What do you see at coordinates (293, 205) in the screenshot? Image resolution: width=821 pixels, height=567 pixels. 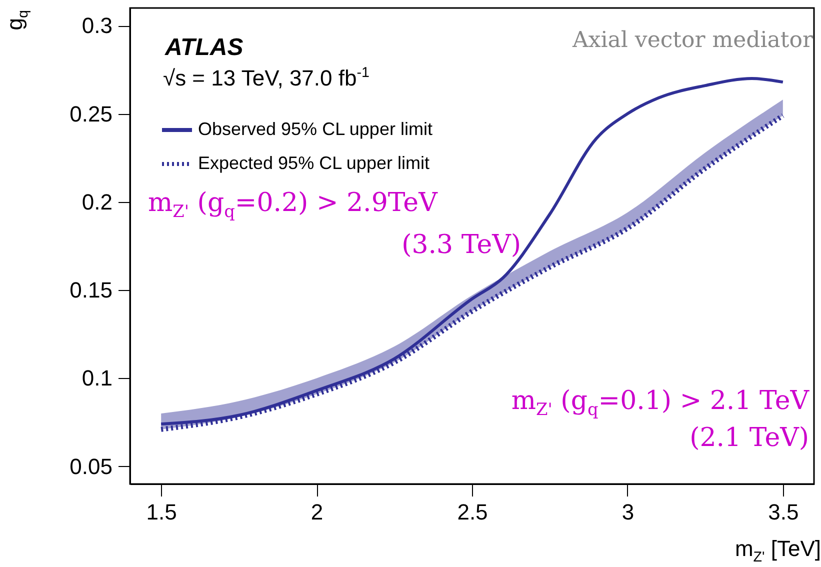 I see `annotation: m$_{Z'}$ (g$_{q}$=0.2) > 2.9TeV` at bounding box center [293, 205].